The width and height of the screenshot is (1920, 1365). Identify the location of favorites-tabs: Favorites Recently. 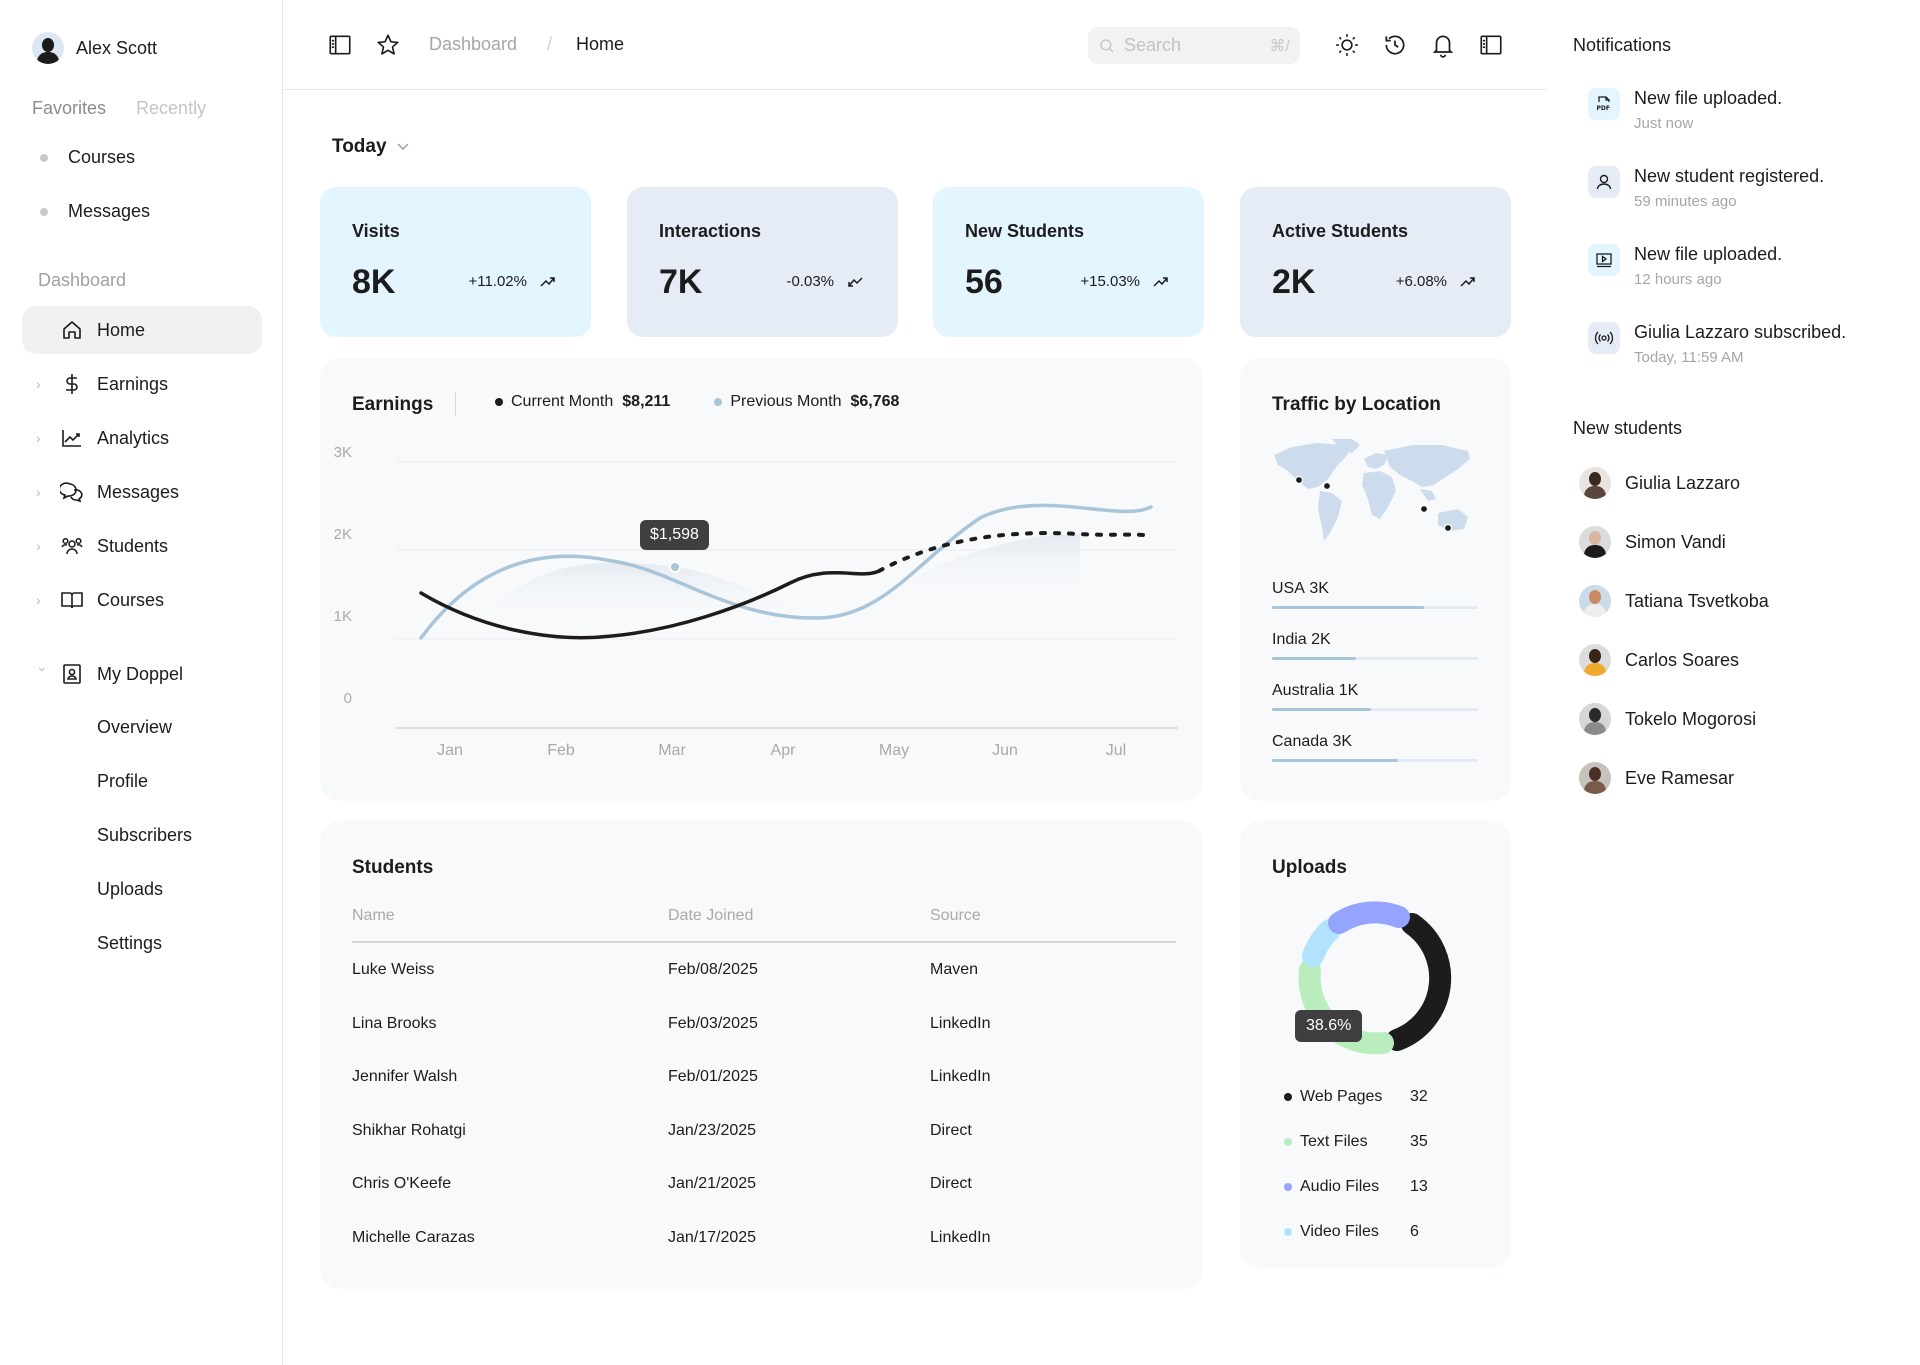
(119, 108).